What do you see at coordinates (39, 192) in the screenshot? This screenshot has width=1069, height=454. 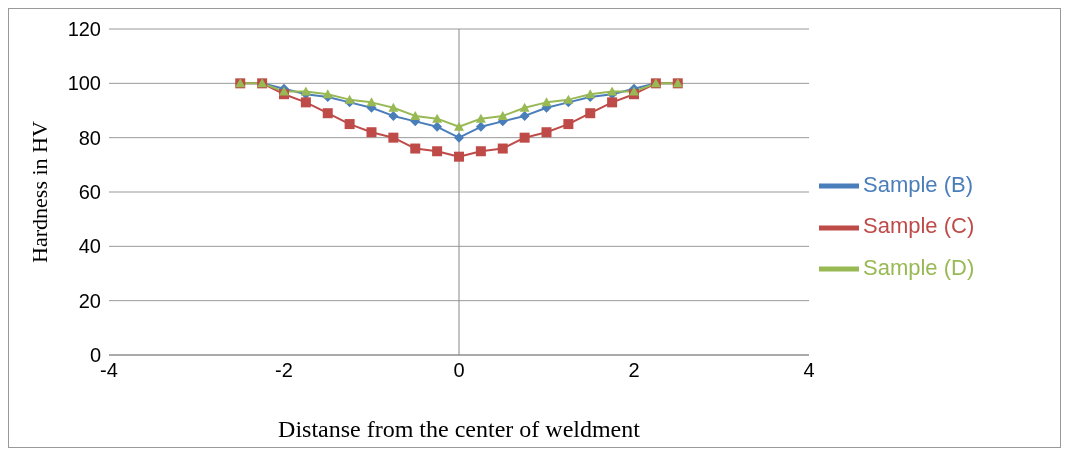 I see `y-axis-title: Hardness in HV` at bounding box center [39, 192].